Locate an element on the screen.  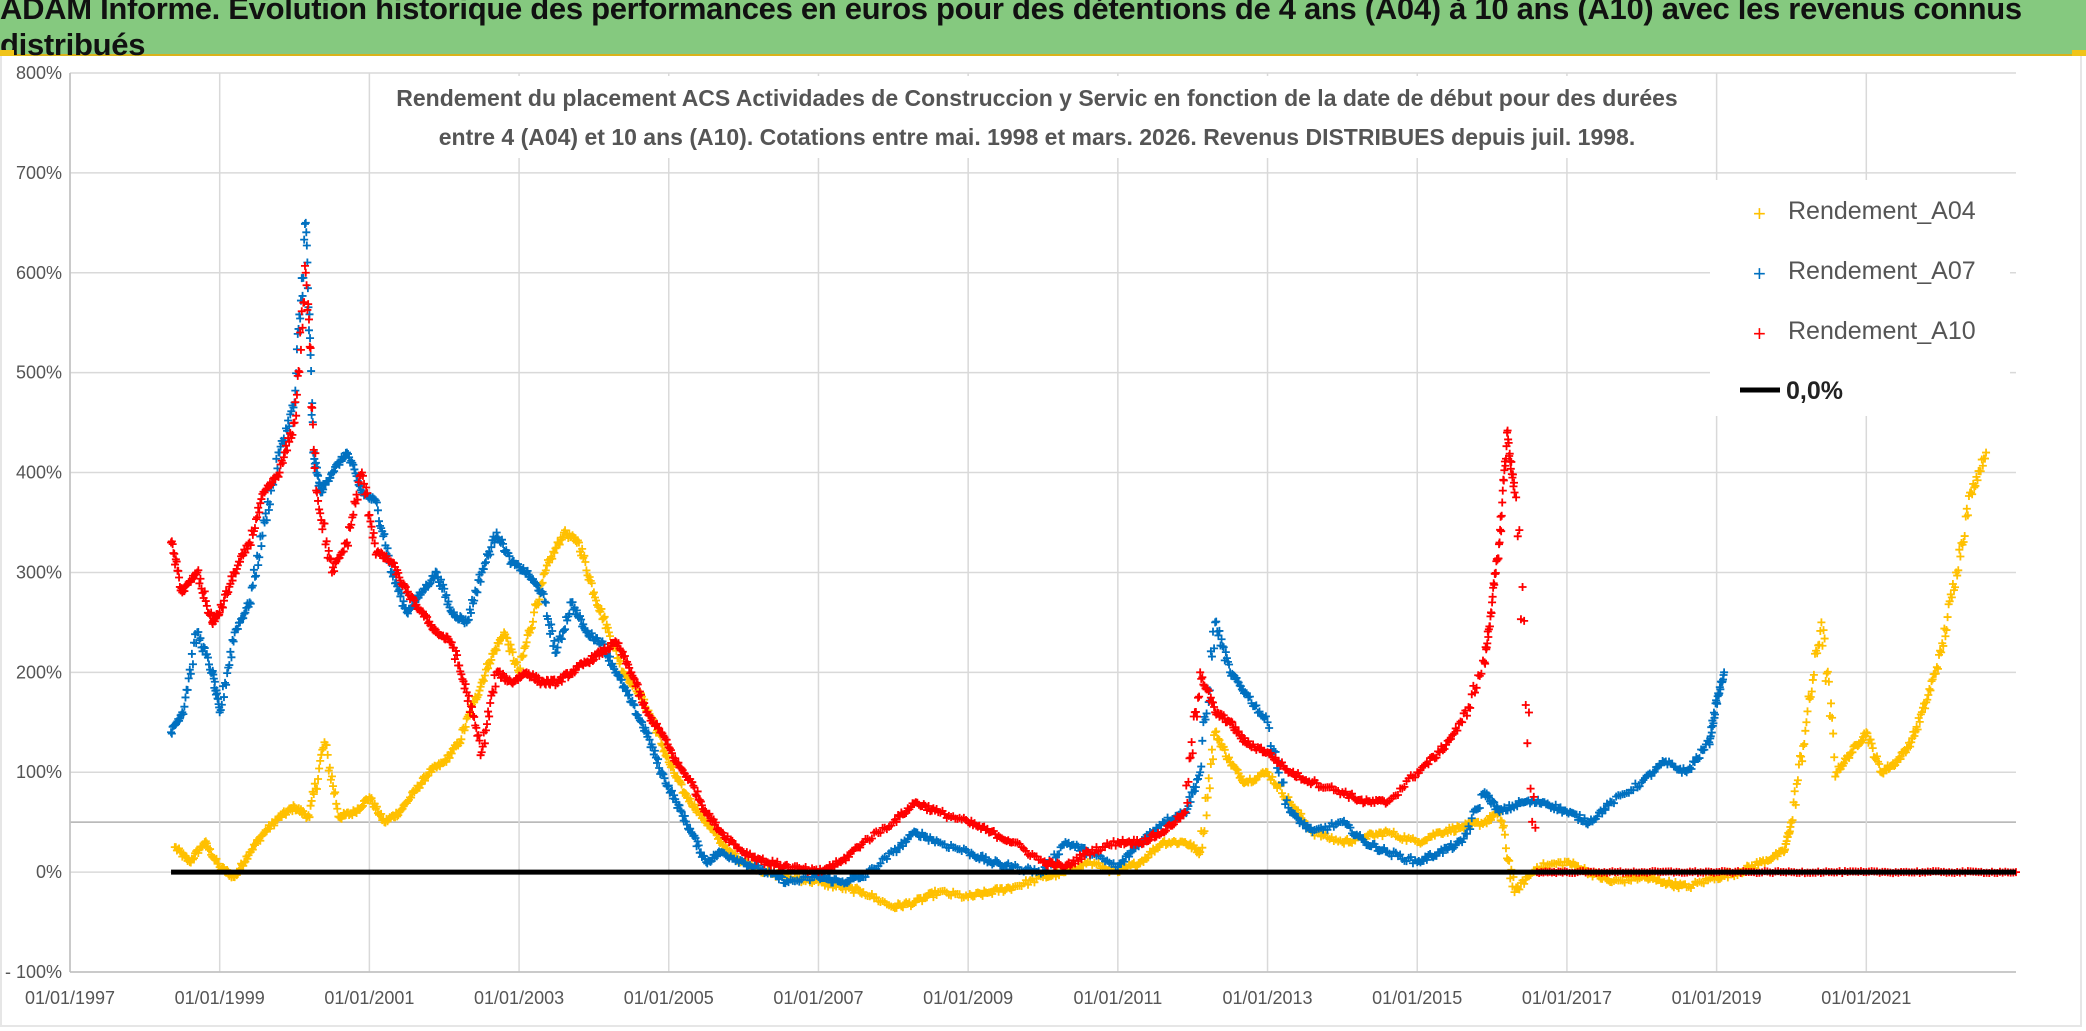
x-tick-label: 01/01/1999 is located at coordinates (220, 998).